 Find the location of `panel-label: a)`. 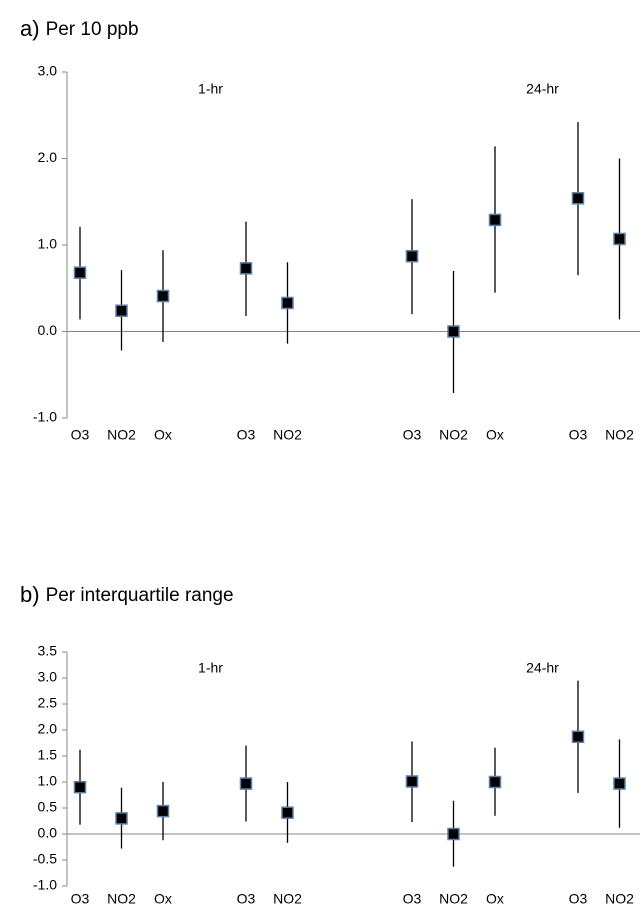

panel-label: a) is located at coordinates (30, 28).